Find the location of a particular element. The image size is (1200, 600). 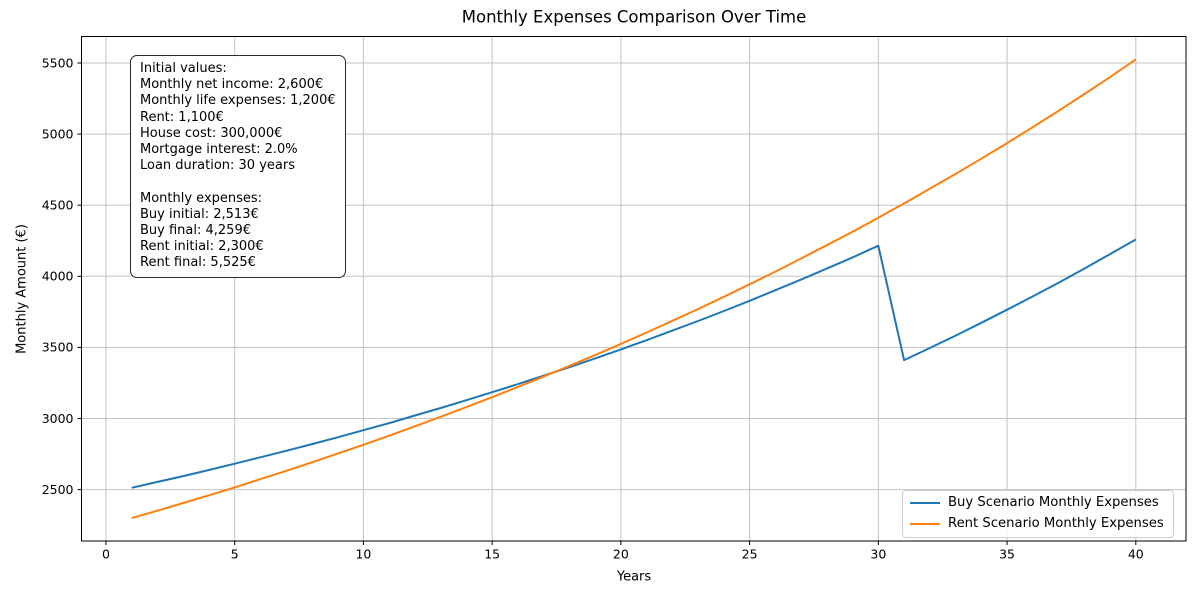

x-tick-label: 20 is located at coordinates (621, 554).